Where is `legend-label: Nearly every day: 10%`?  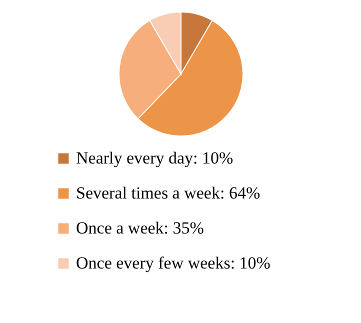
legend-label: Nearly every day: 10% is located at coordinates (155, 158).